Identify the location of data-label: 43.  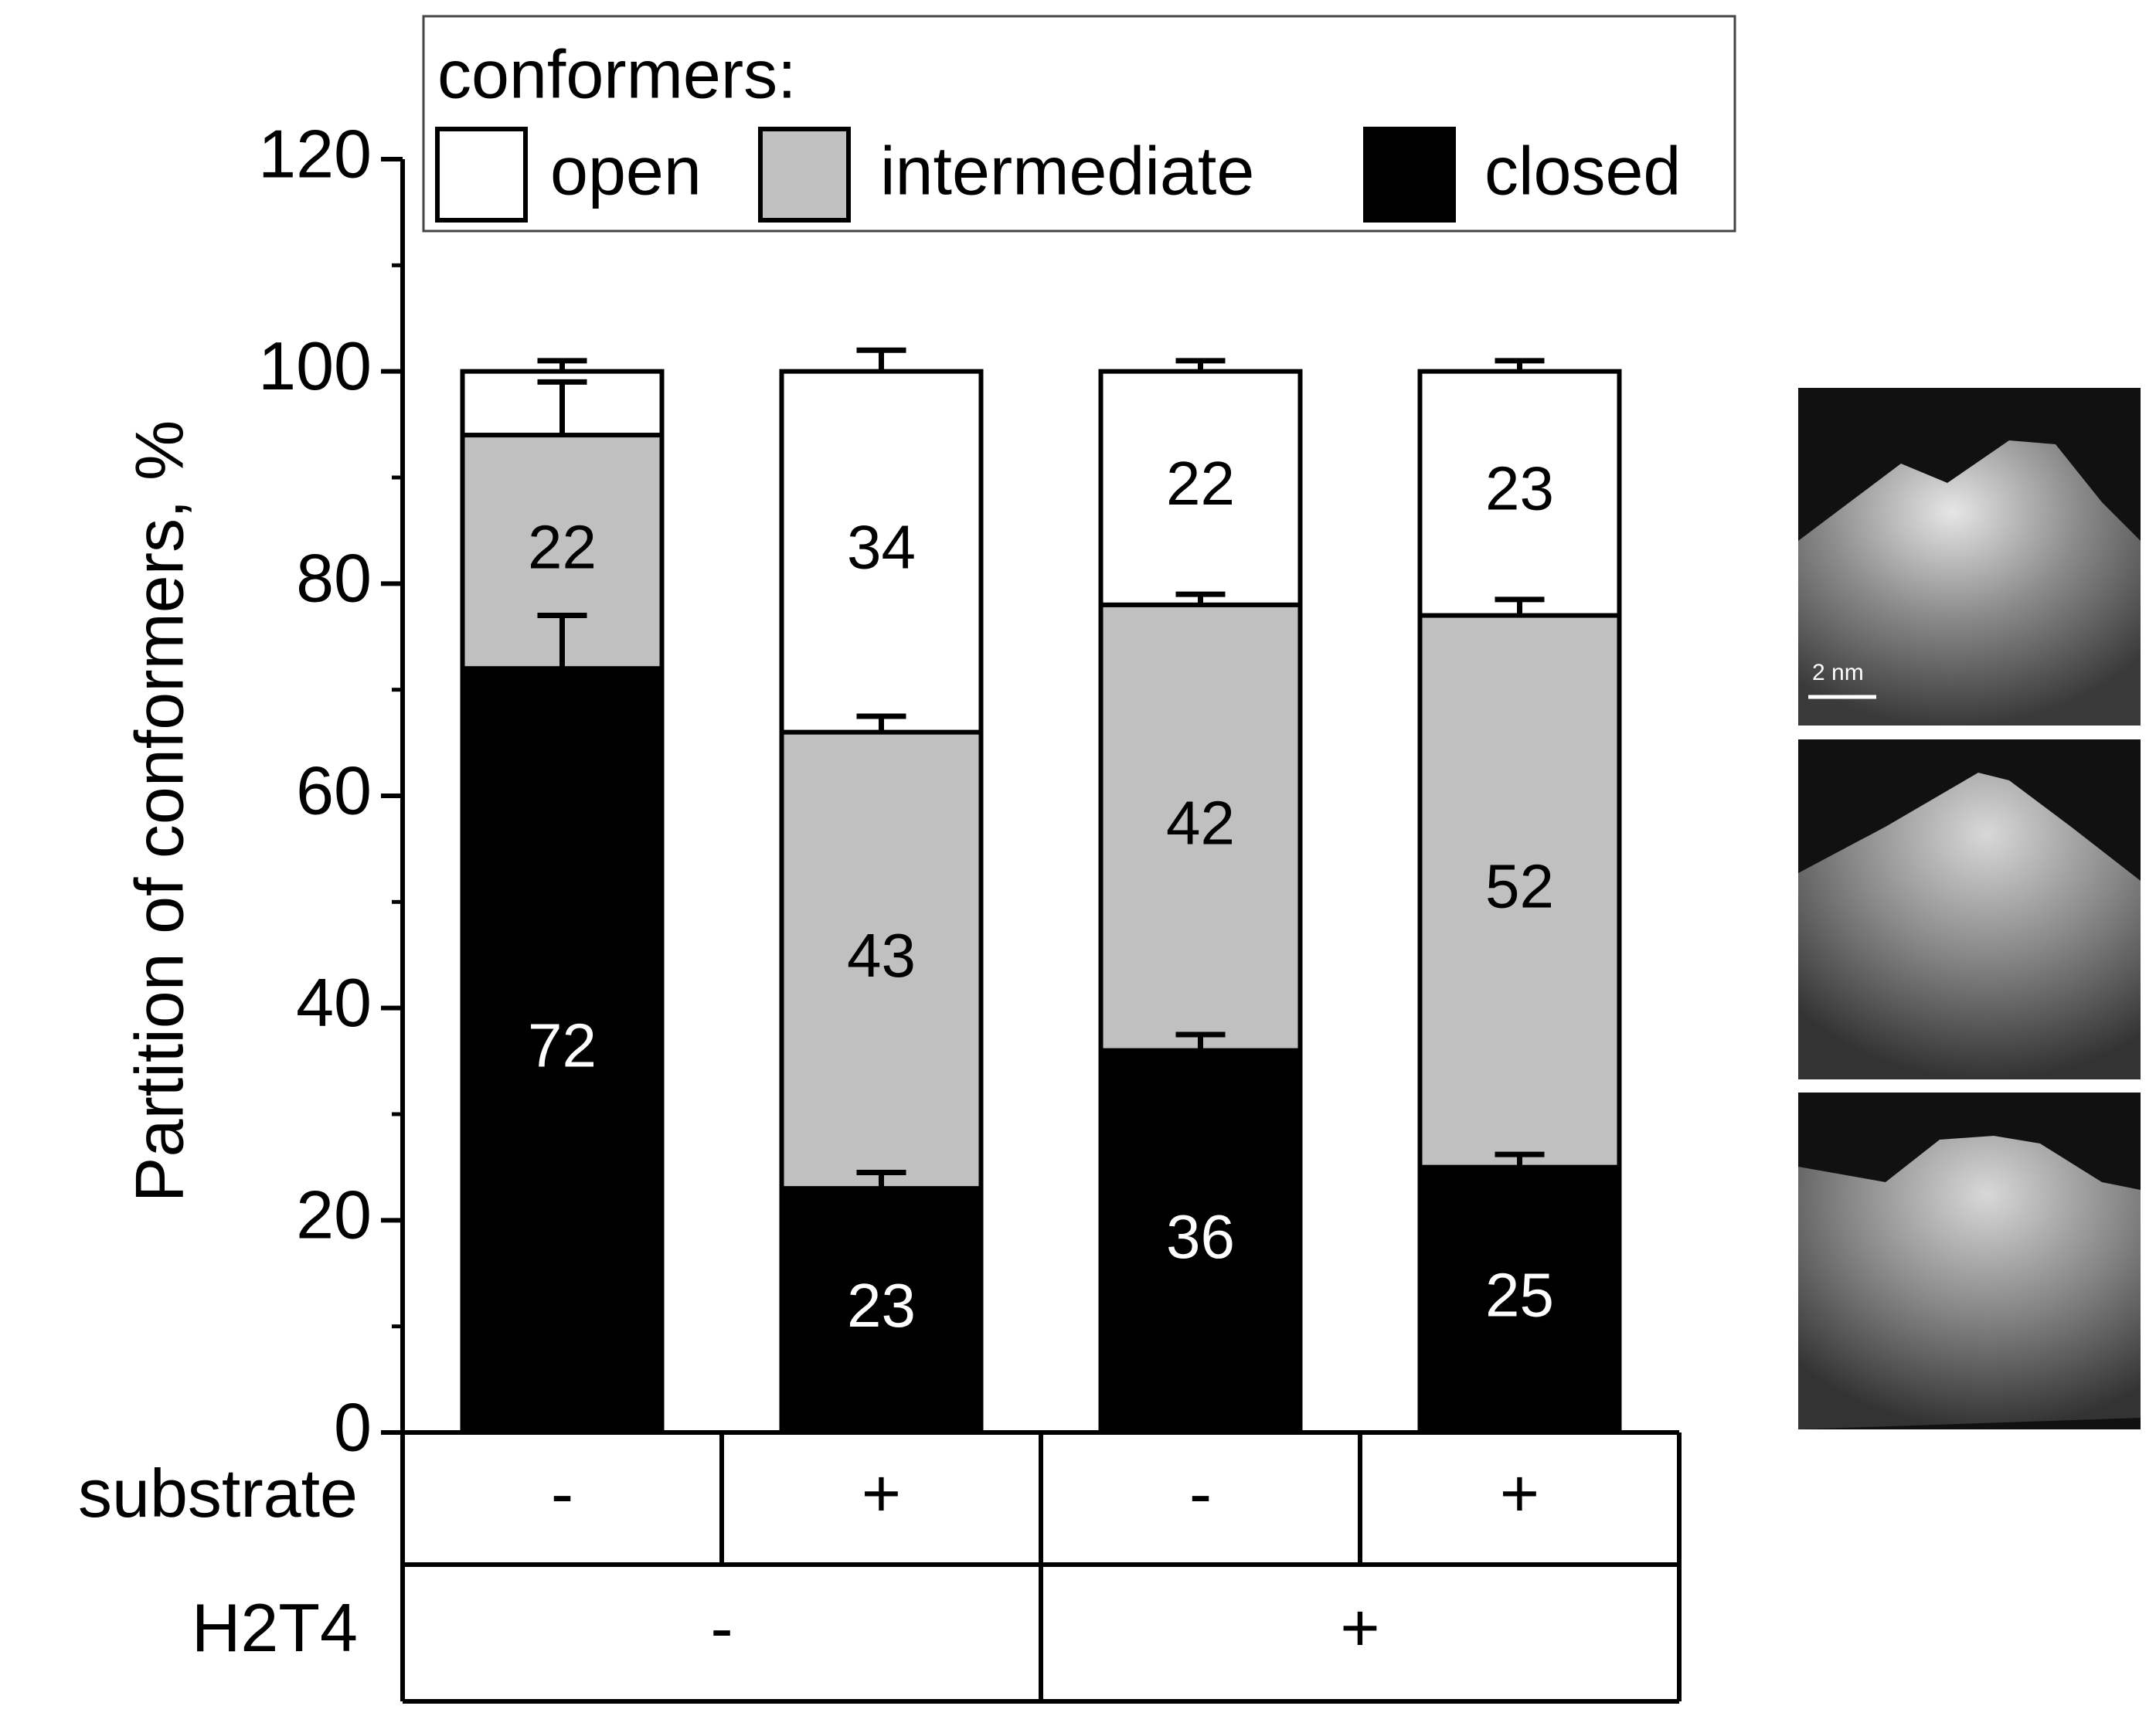
(881, 955).